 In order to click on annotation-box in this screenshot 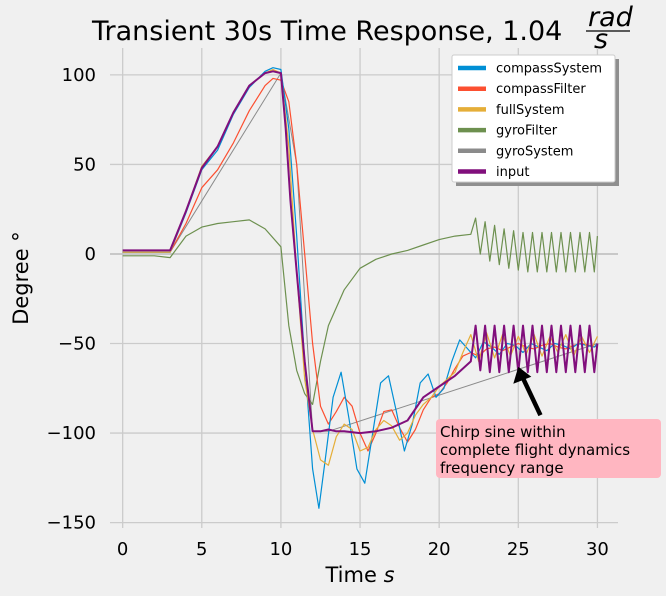, I will do `click(548, 448)`.